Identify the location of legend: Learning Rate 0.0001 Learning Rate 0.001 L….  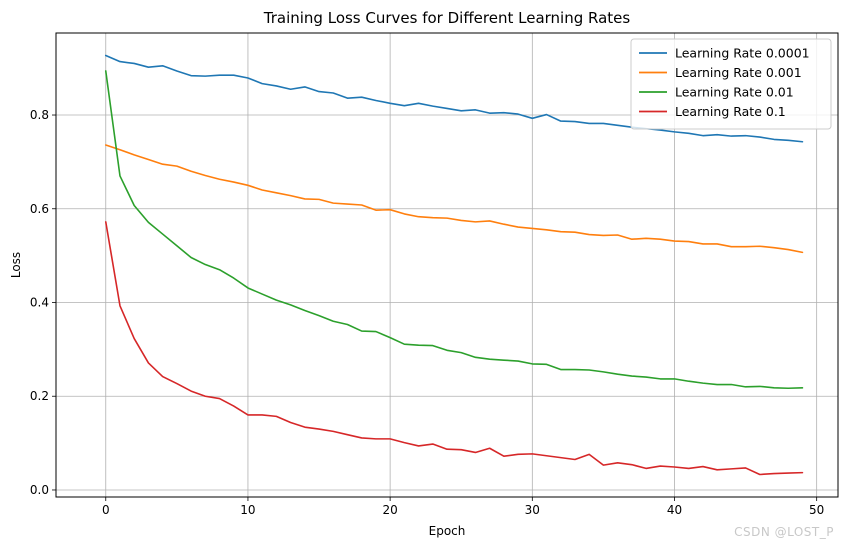
(731, 84).